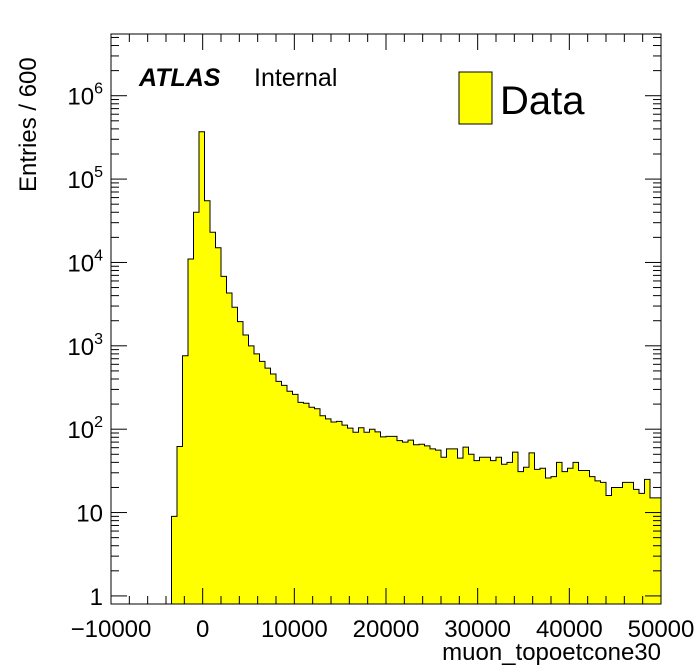 The width and height of the screenshot is (696, 672). I want to click on y-tick-label: 10², so click(85, 429).